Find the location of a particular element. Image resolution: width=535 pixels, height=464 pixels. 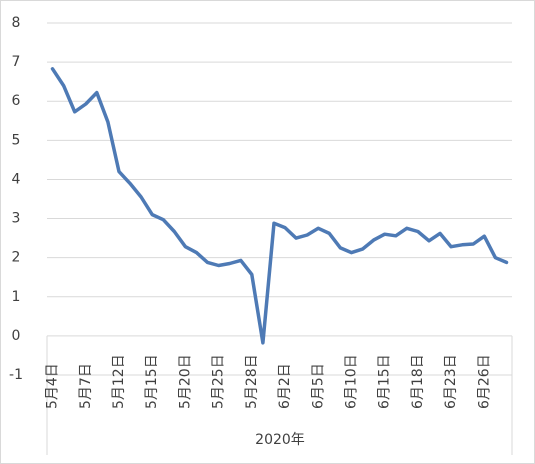

y-tick-label: 3 is located at coordinates (16, 219).